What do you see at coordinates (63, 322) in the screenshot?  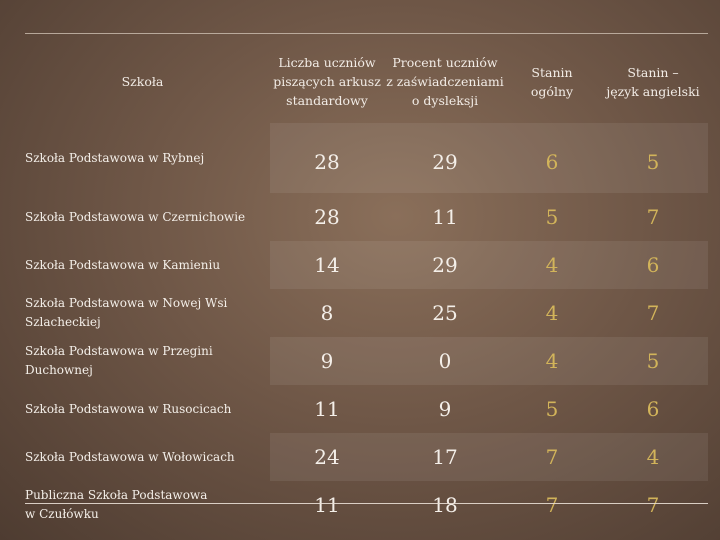 I see `school-name-line-2: Szlacheckiej` at bounding box center [63, 322].